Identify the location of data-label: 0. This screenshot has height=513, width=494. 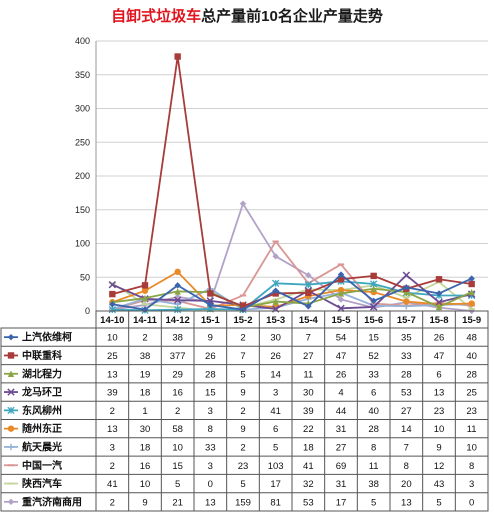
(210, 484).